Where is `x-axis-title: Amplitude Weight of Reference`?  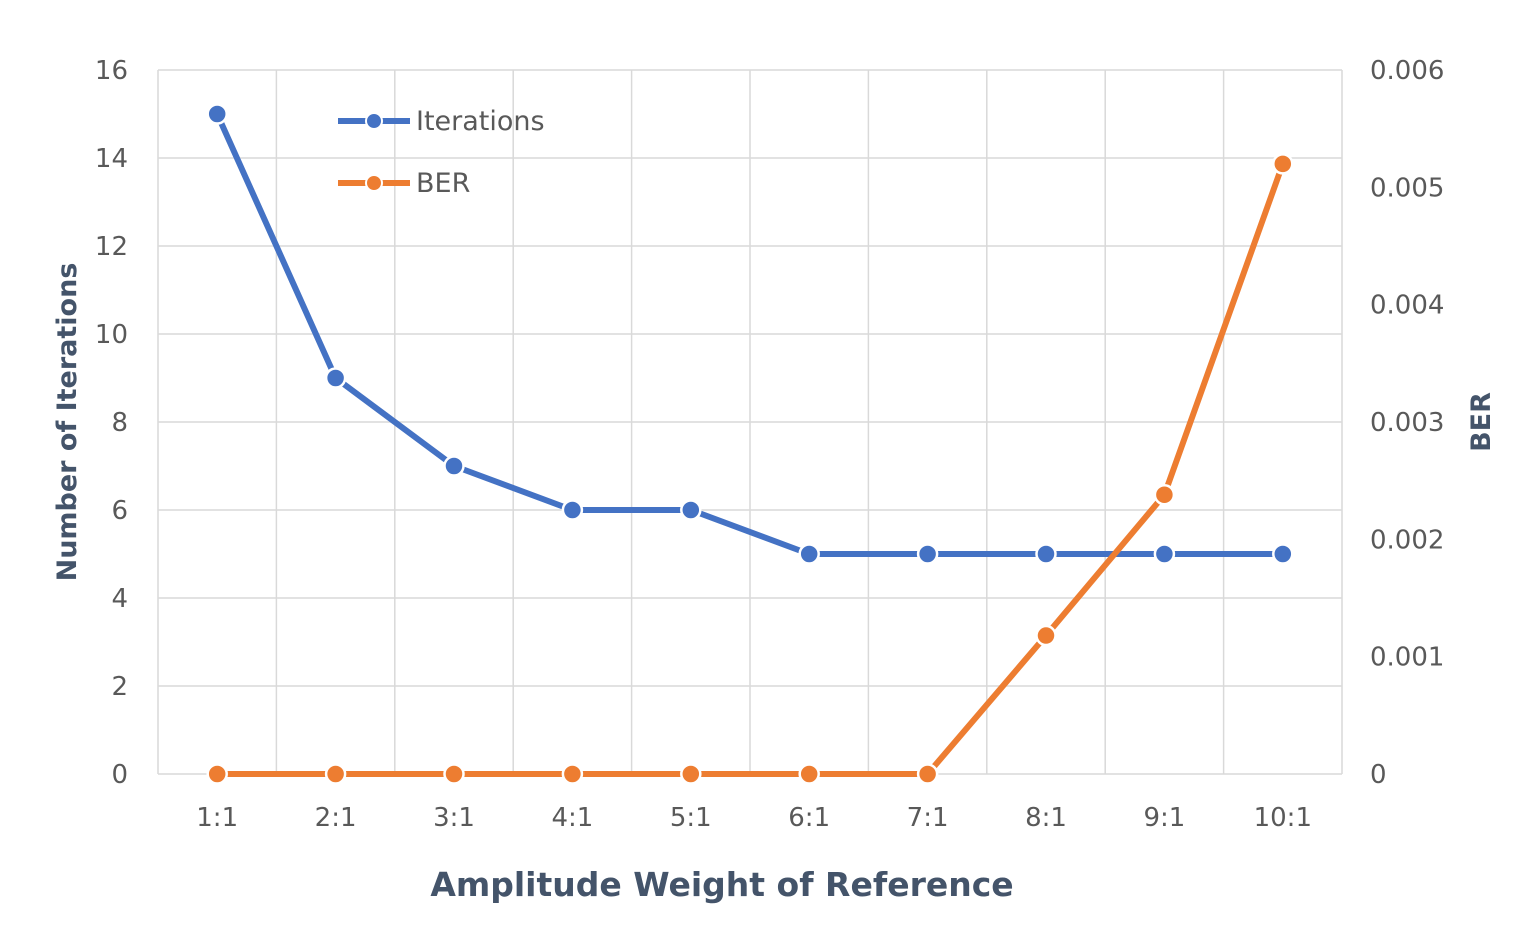 x-axis-title: Amplitude Weight of Reference is located at coordinates (721, 884).